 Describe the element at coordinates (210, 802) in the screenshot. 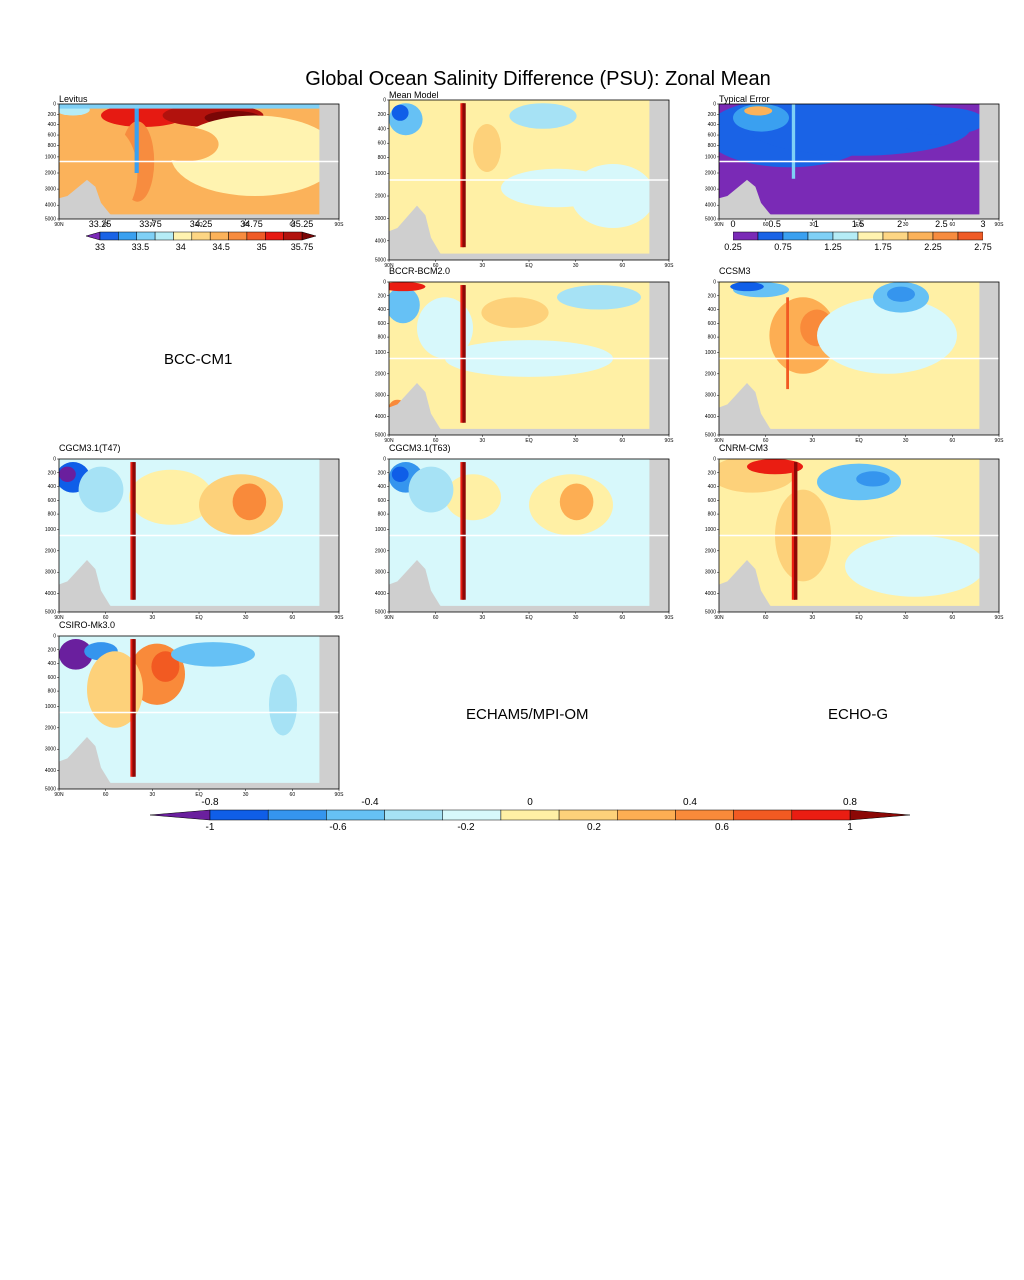

I see `colorbar-top-label: -0.8` at that location.